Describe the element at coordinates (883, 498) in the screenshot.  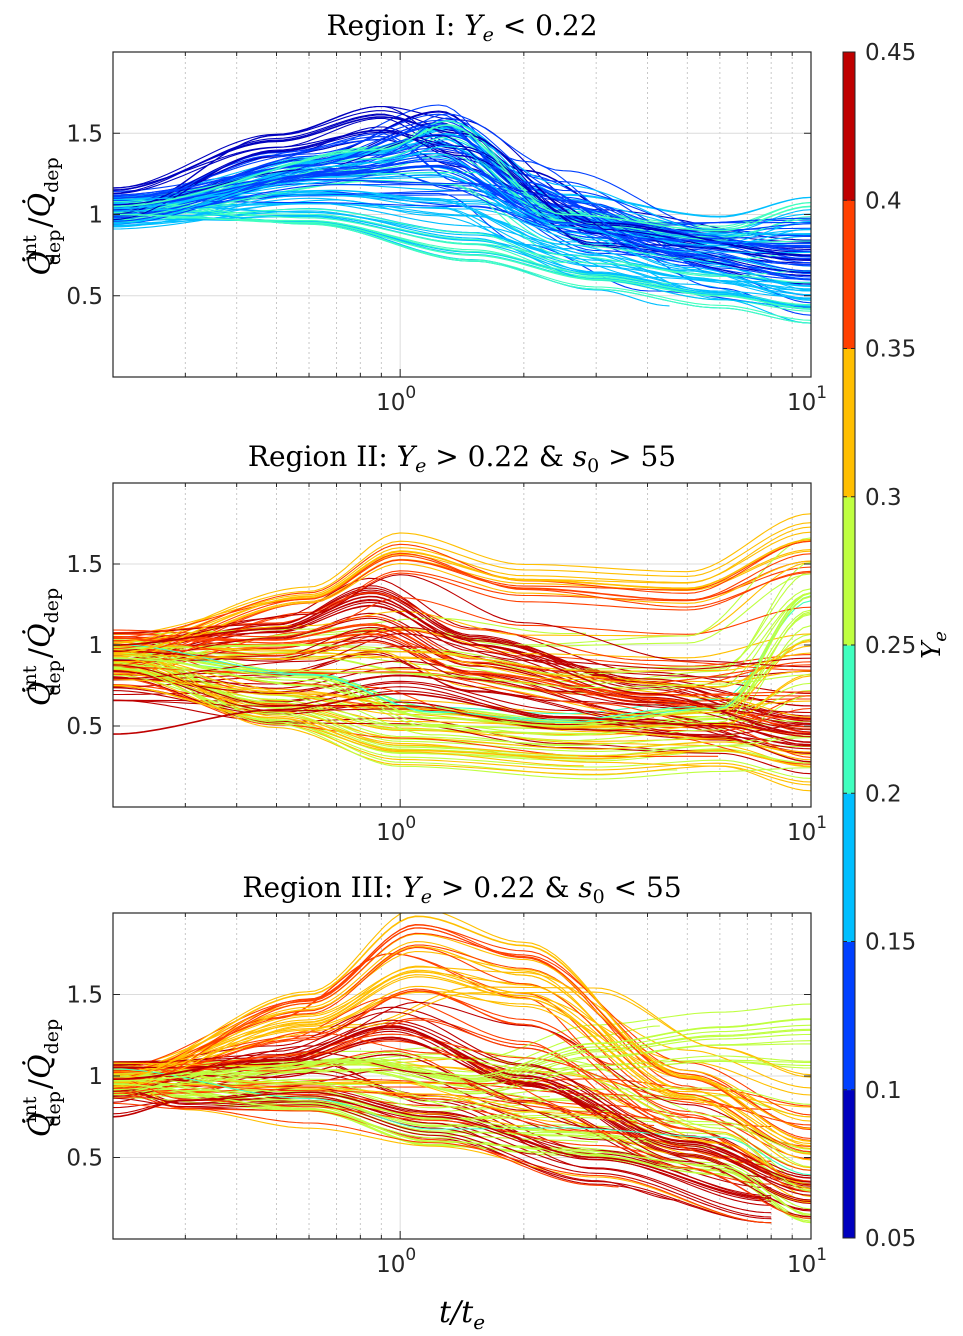
I see `colorbar-tick-label: 0.3` at that location.